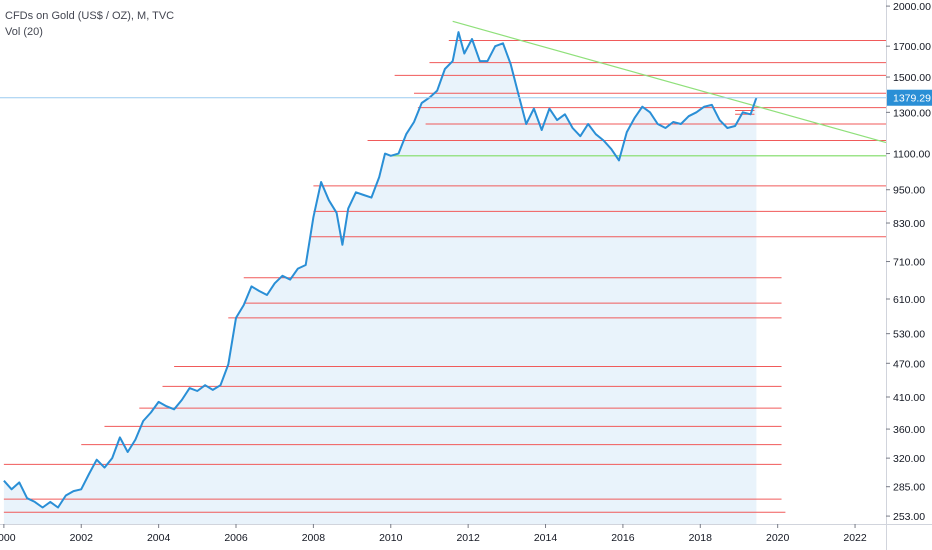 The height and width of the screenshot is (550, 932). I want to click on price-tick-label: 470.00, so click(909, 364).